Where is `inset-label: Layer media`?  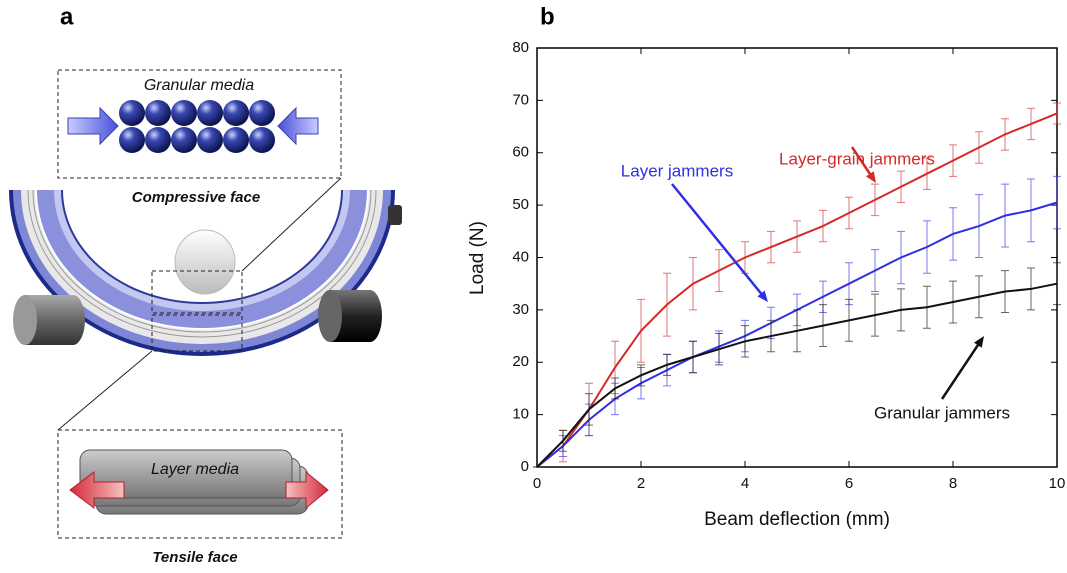
inset-label: Layer media is located at coordinates (195, 469).